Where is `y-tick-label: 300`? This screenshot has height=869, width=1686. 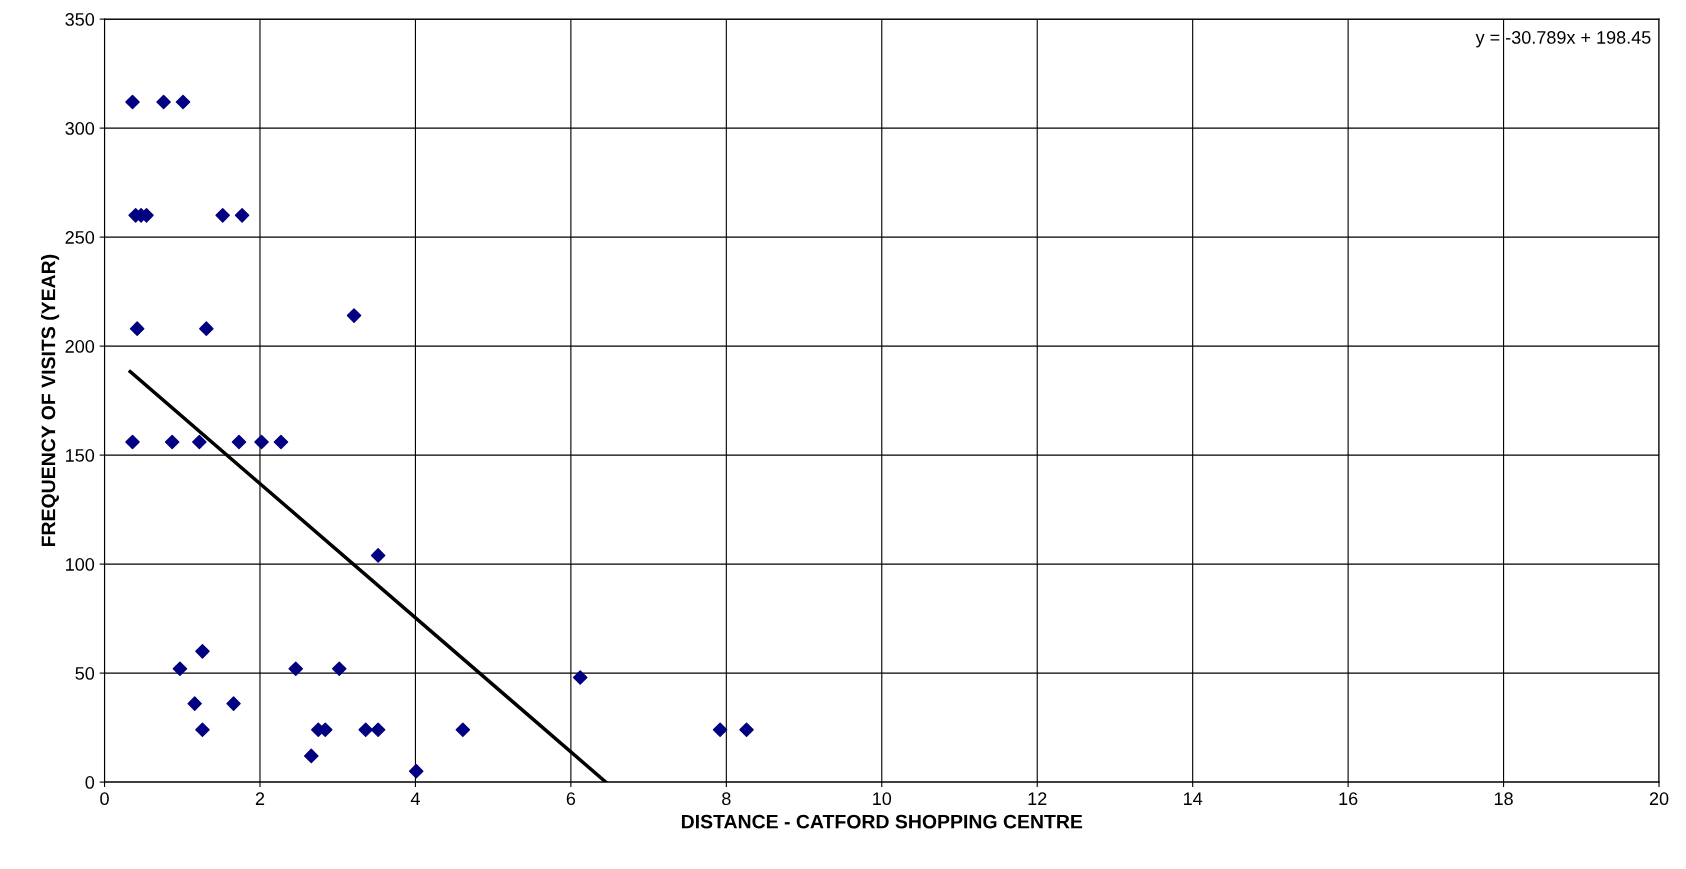 y-tick-label: 300 is located at coordinates (80, 128).